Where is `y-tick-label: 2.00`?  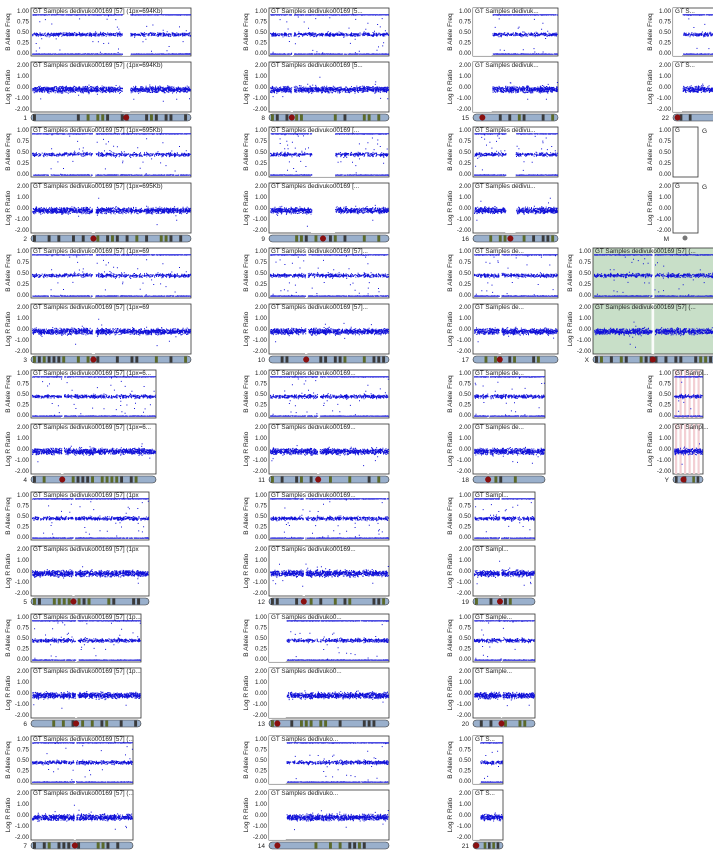 y-tick-label: 2.00 is located at coordinates (665, 427).